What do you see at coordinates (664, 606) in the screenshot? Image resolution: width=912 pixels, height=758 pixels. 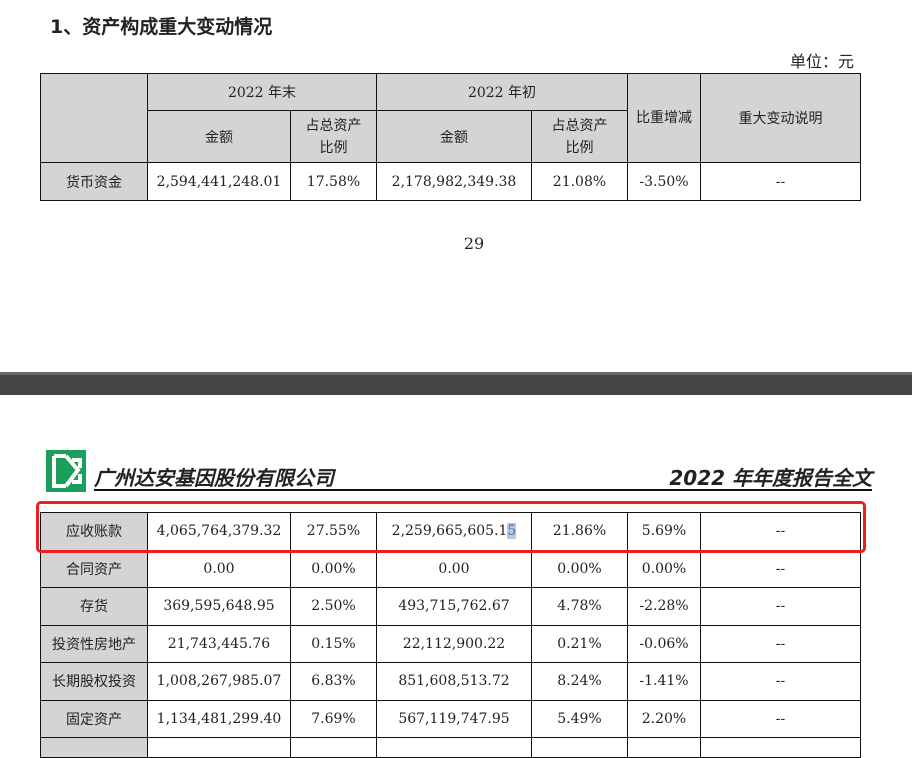 I see `change: -2.28%` at bounding box center [664, 606].